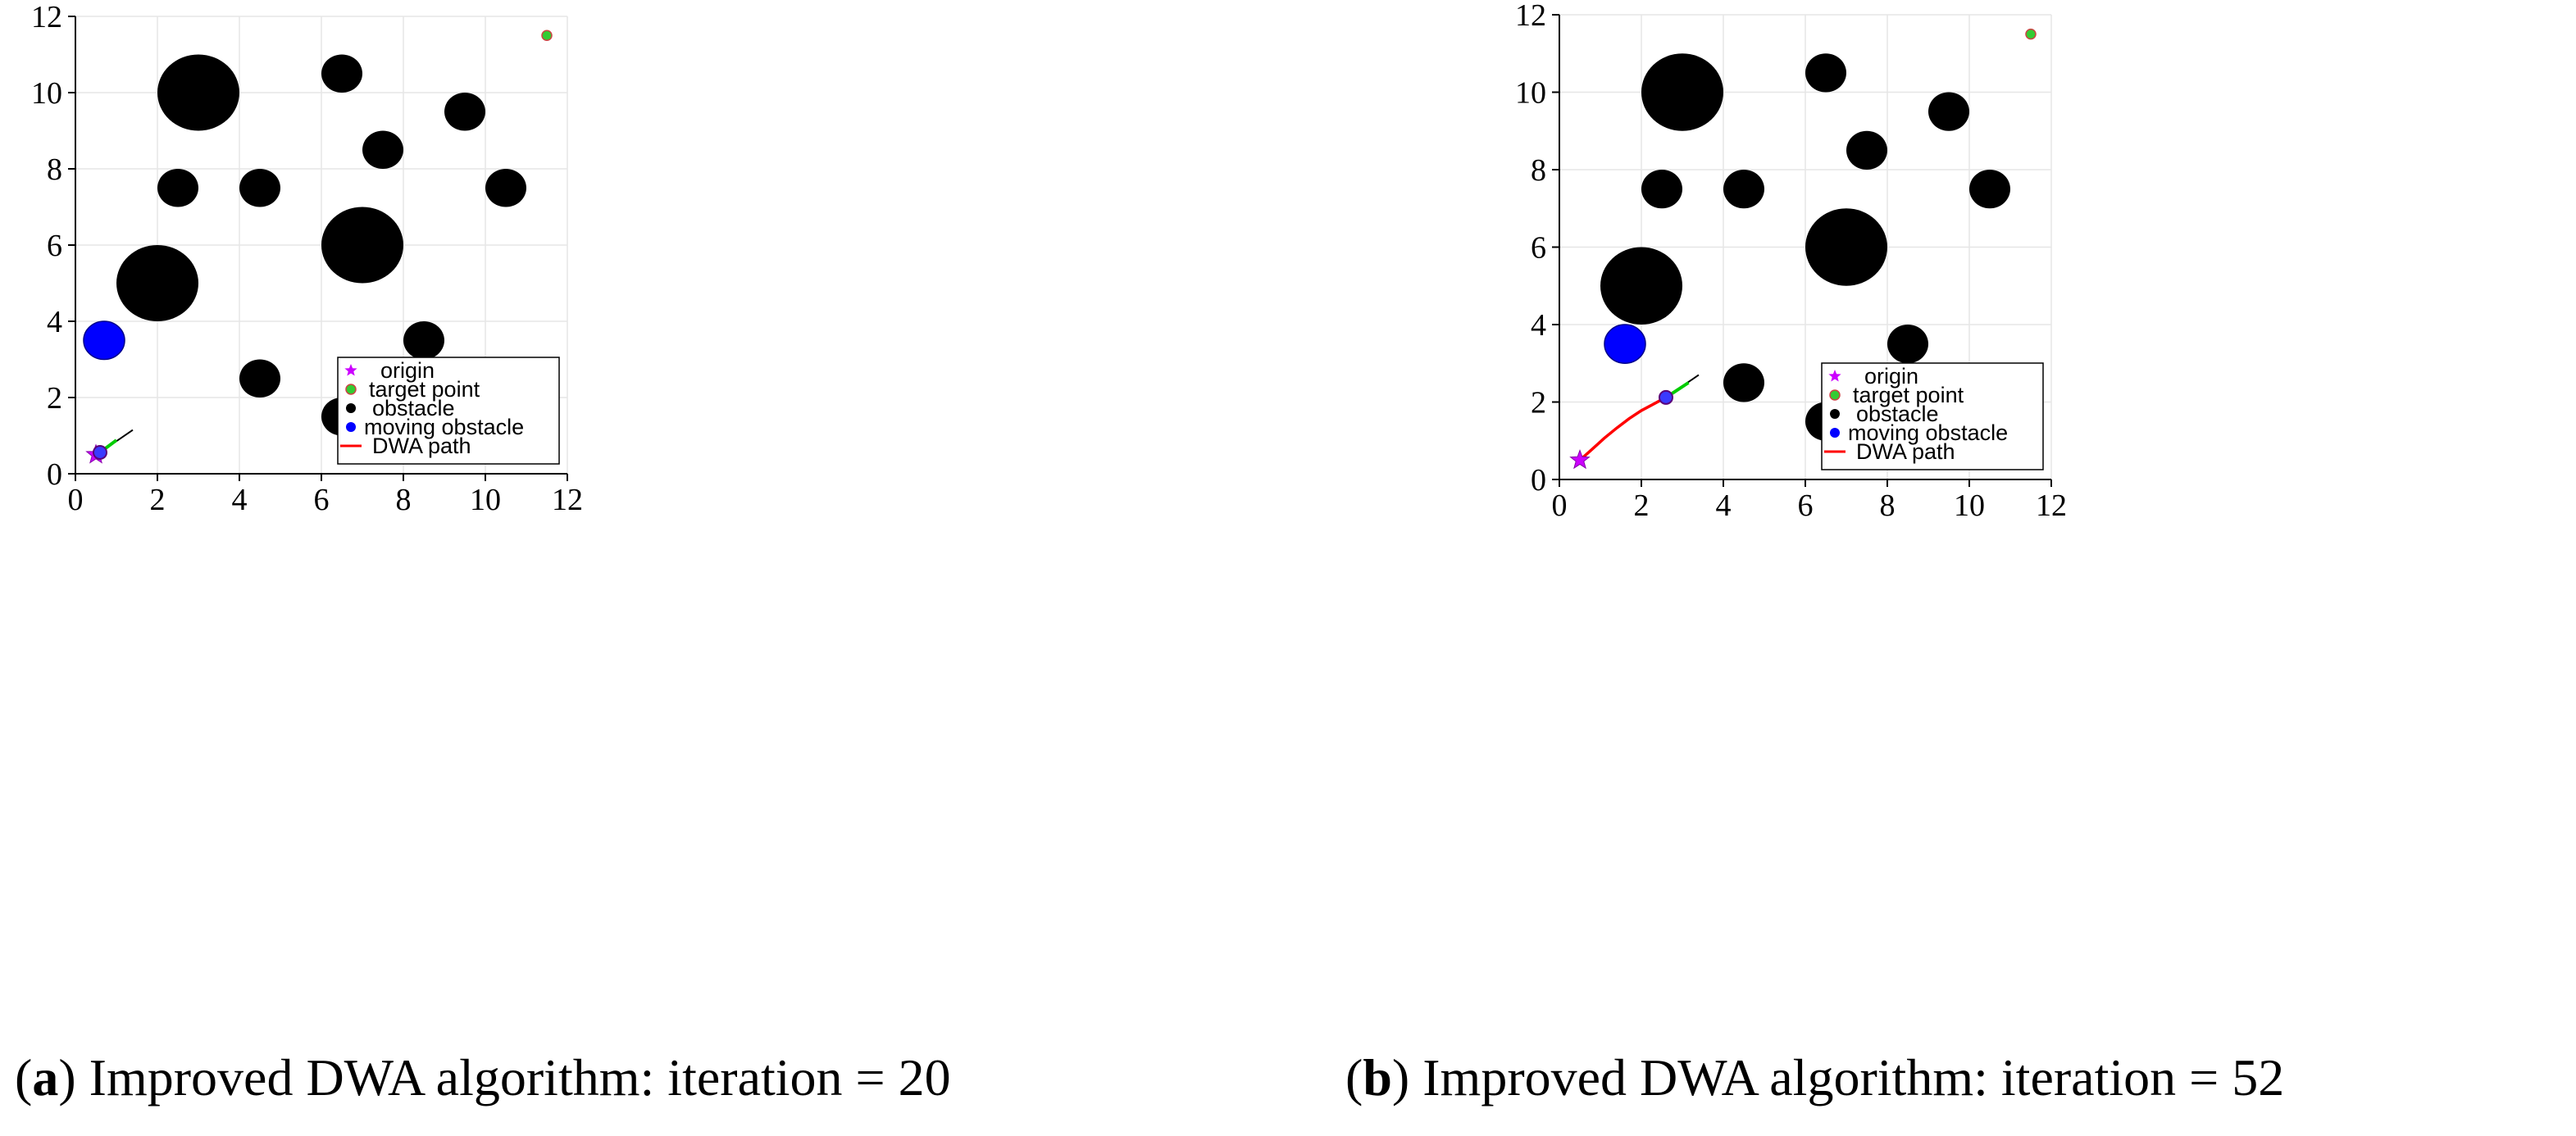 The height and width of the screenshot is (1136, 2576). What do you see at coordinates (54, 246) in the screenshot?
I see `y-tick-label-6-a: 6` at bounding box center [54, 246].